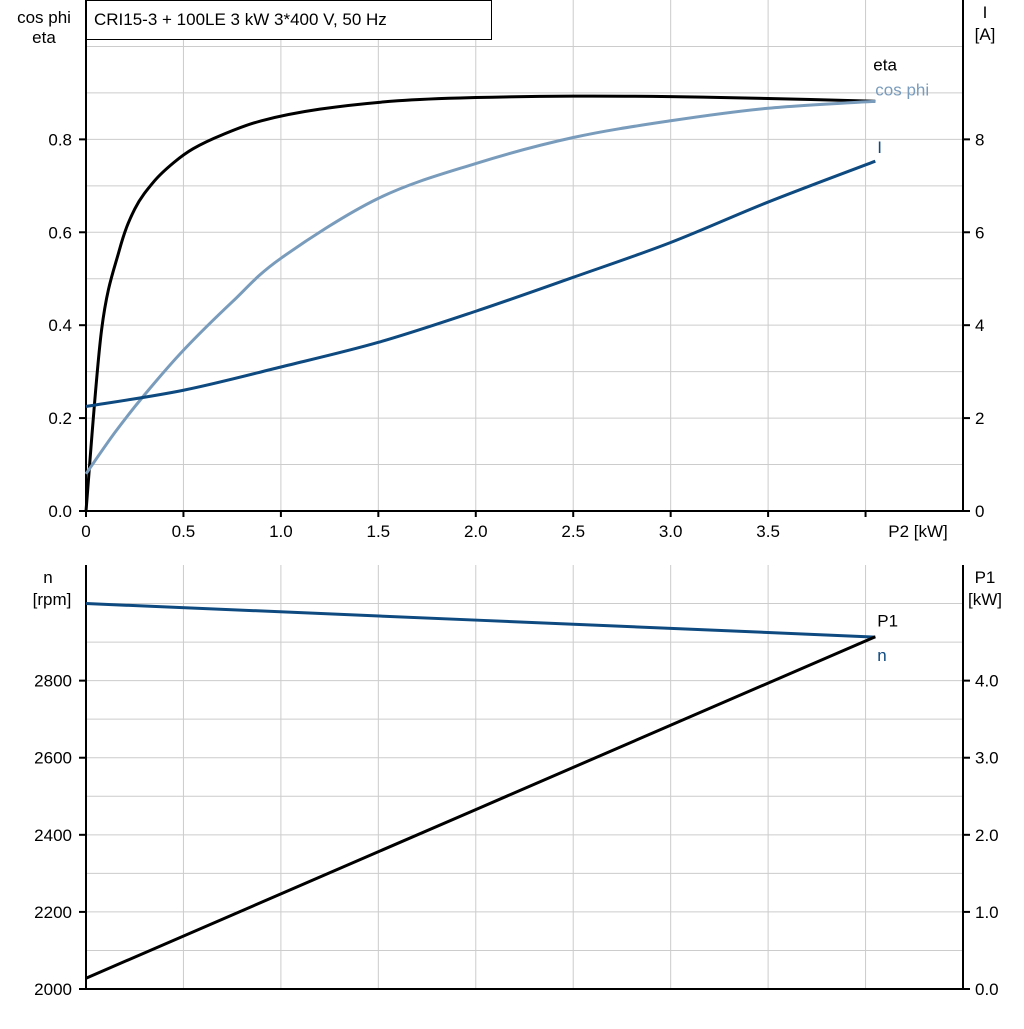 This screenshot has width=1024, height=1029. I want to click on series-label-P1: P1, so click(887, 621).